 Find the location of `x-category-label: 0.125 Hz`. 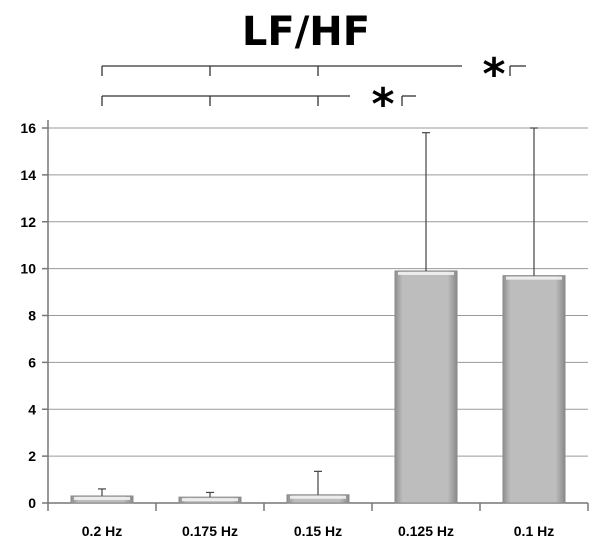

x-category-label: 0.125 Hz is located at coordinates (426, 531).